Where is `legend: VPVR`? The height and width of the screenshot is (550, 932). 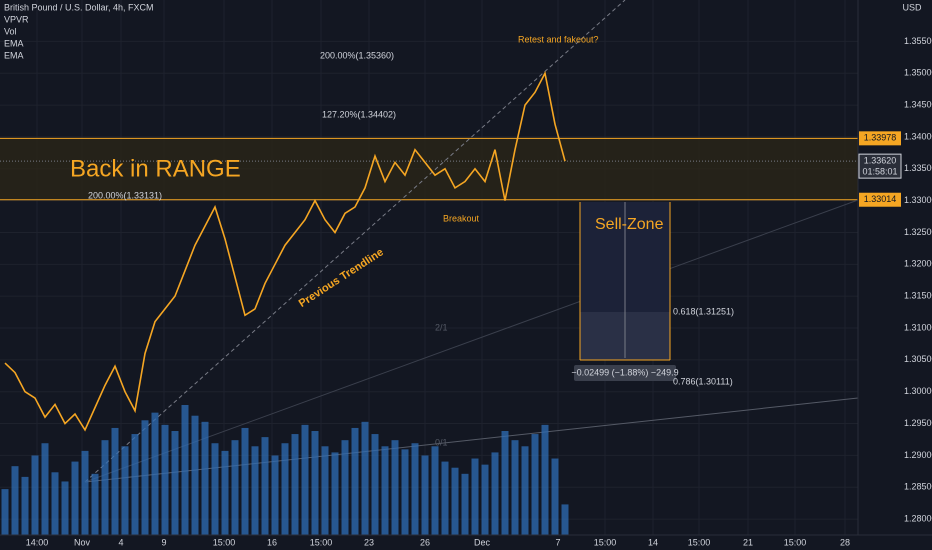 legend: VPVR is located at coordinates (16, 19).